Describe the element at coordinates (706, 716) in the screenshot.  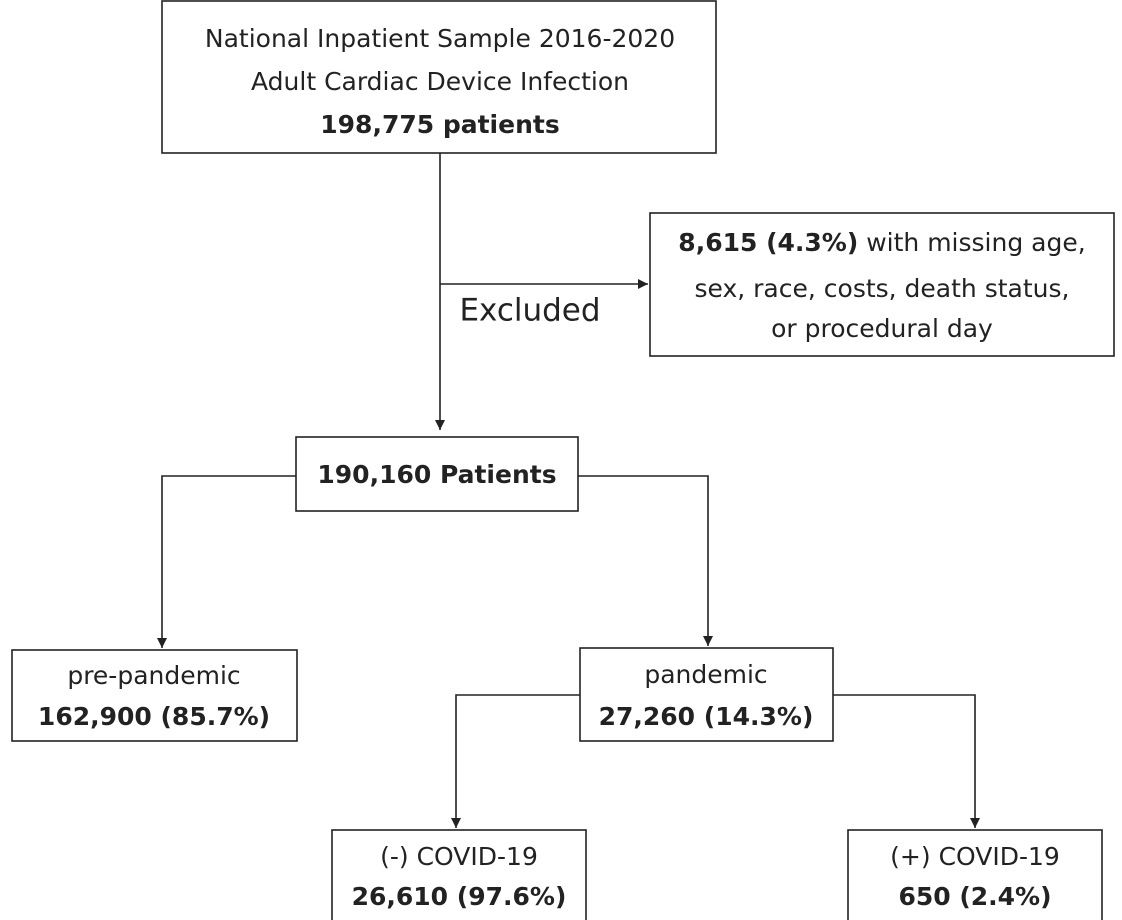
I see `node-text: 27,260 (14.3%)` at that location.